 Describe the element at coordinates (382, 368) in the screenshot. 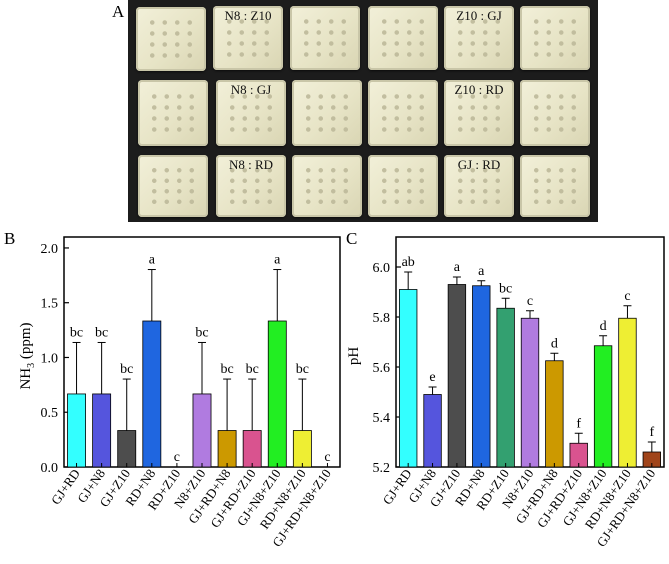

I see `y-tick-label: 5.6` at that location.